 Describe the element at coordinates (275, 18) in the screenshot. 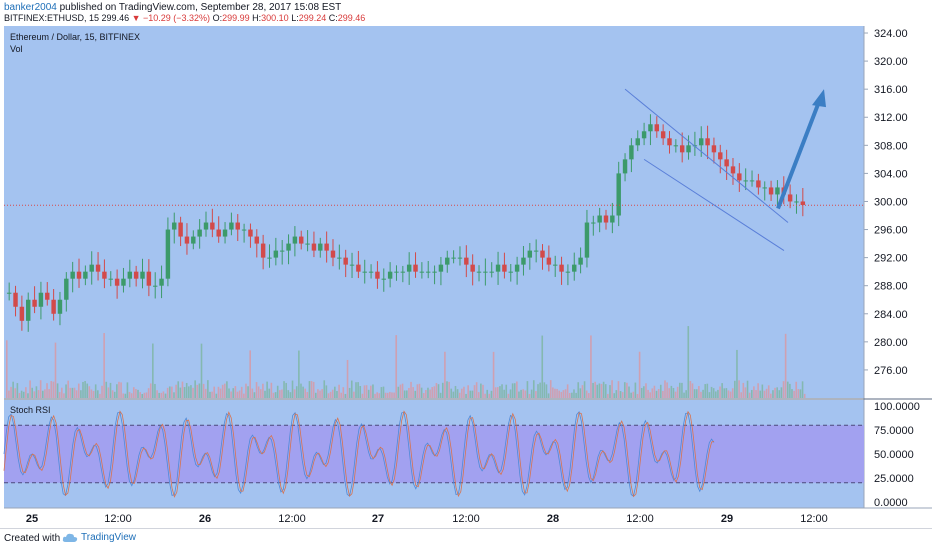

I see `high-value: 300.10` at that location.